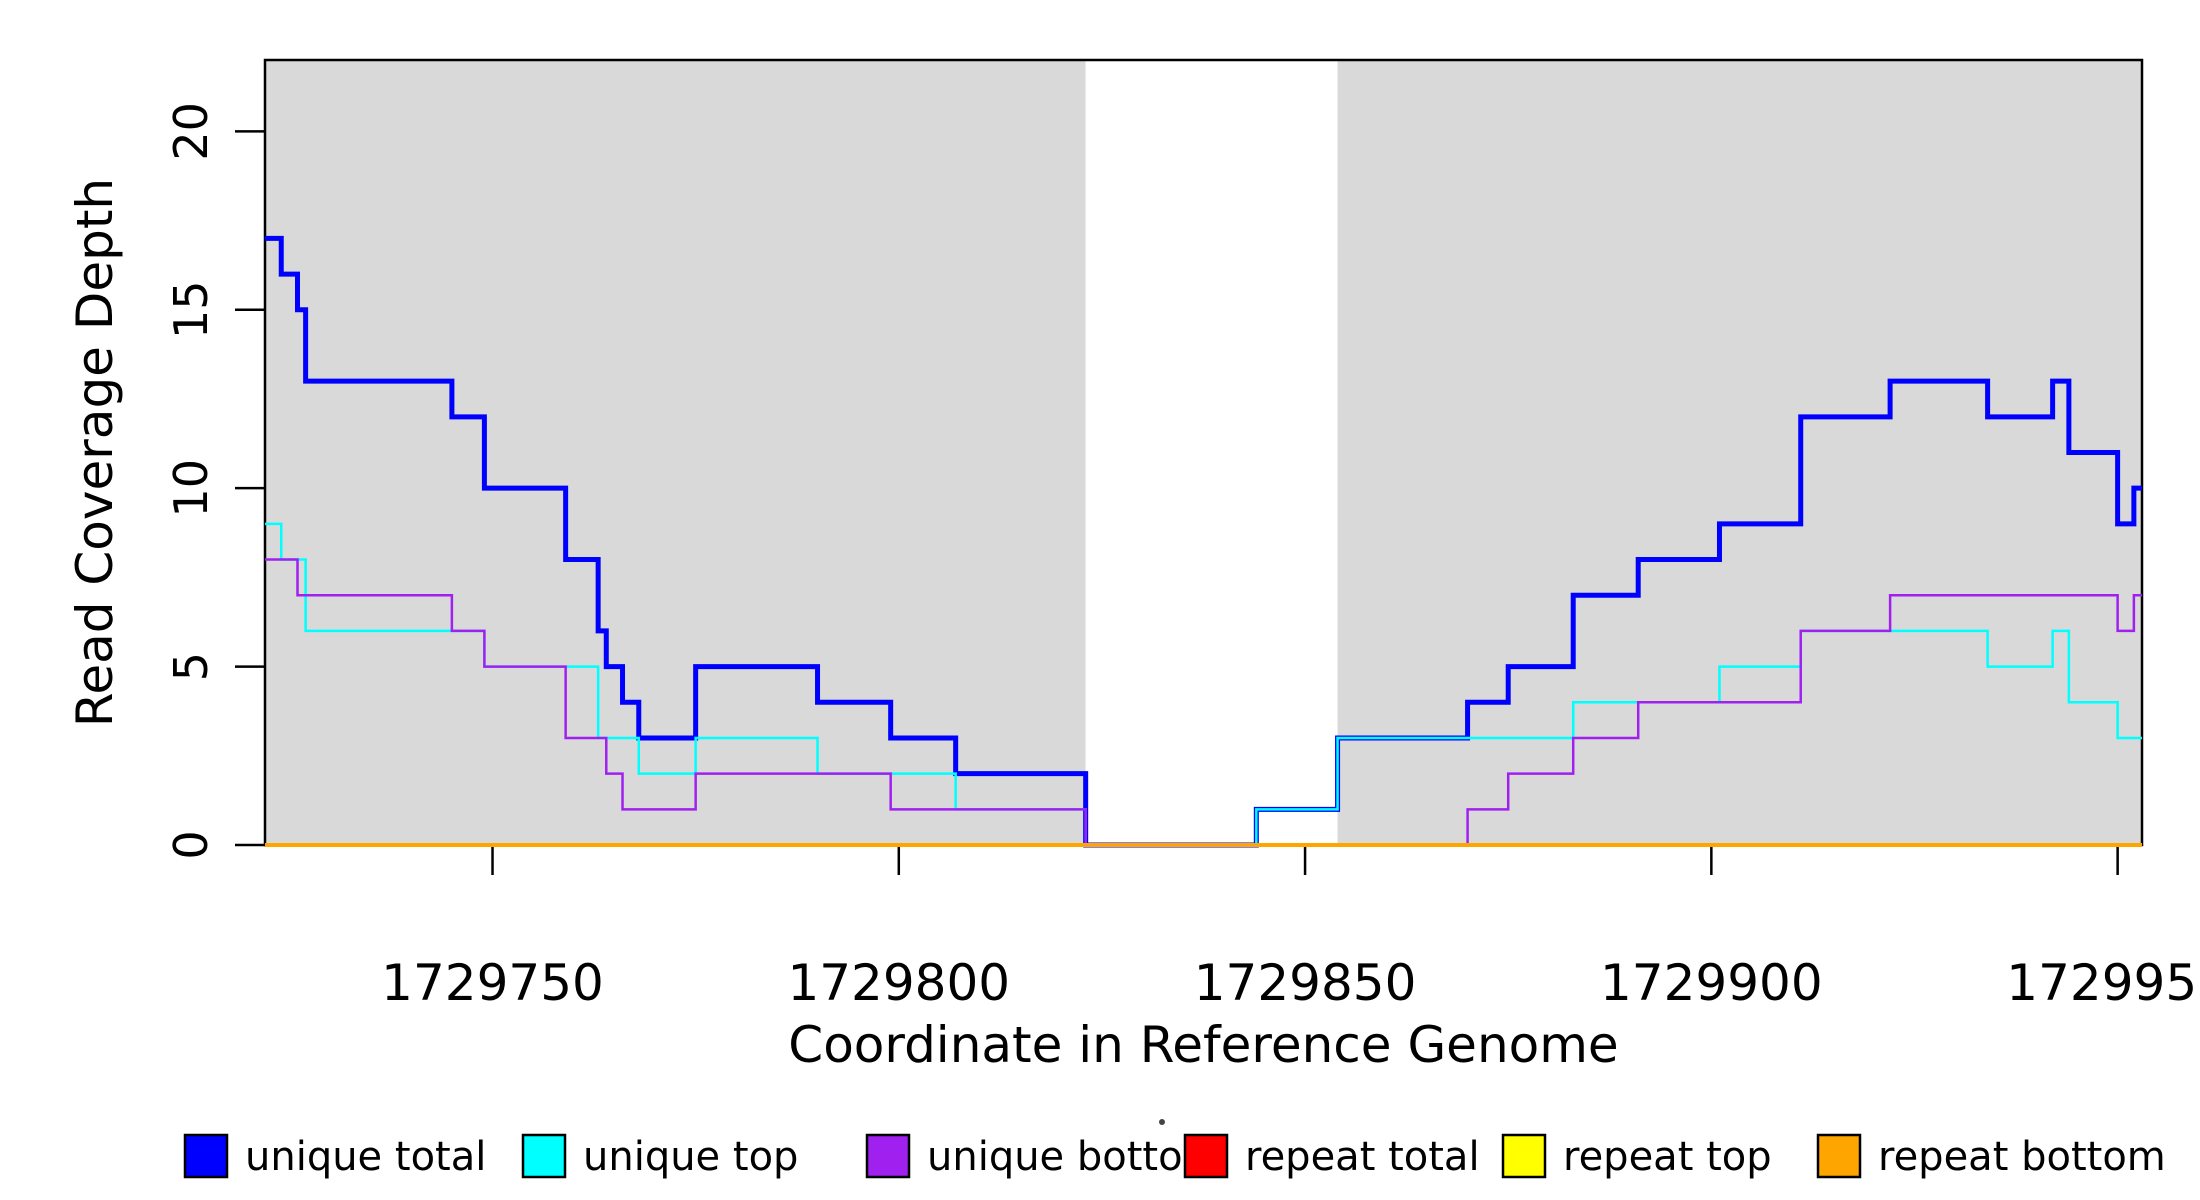 The width and height of the screenshot is (2200, 1200). I want to click on legend-swatch-unique-bottom, so click(888, 1156).